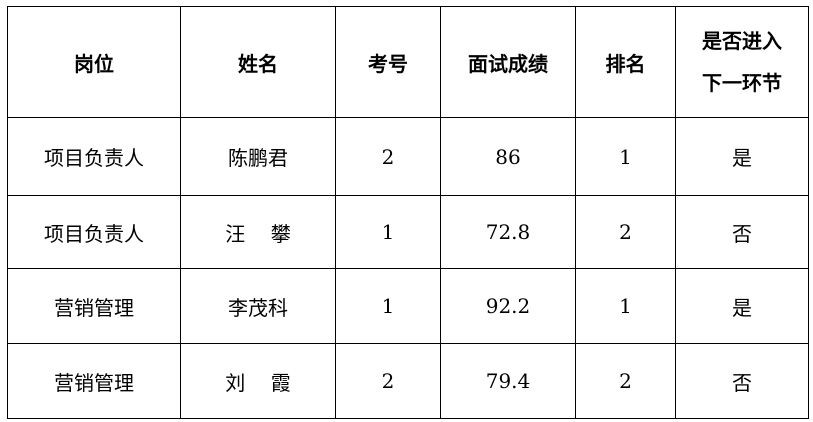 Image resolution: width=813 pixels, height=422 pixels. What do you see at coordinates (94, 62) in the screenshot?
I see `header-position: 岗位` at bounding box center [94, 62].